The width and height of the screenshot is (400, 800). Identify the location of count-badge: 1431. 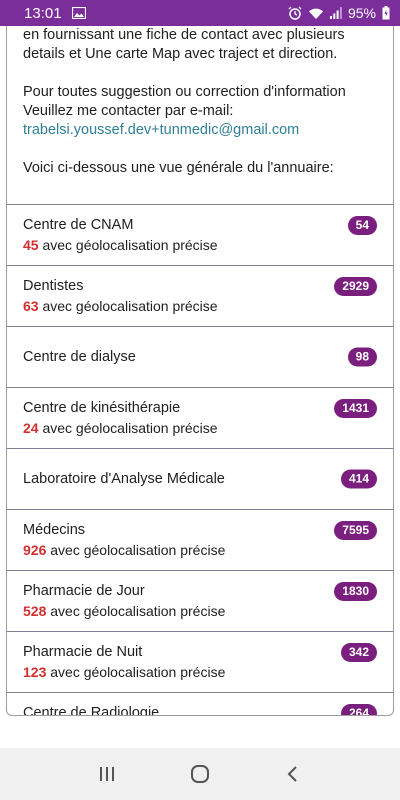
(355, 408).